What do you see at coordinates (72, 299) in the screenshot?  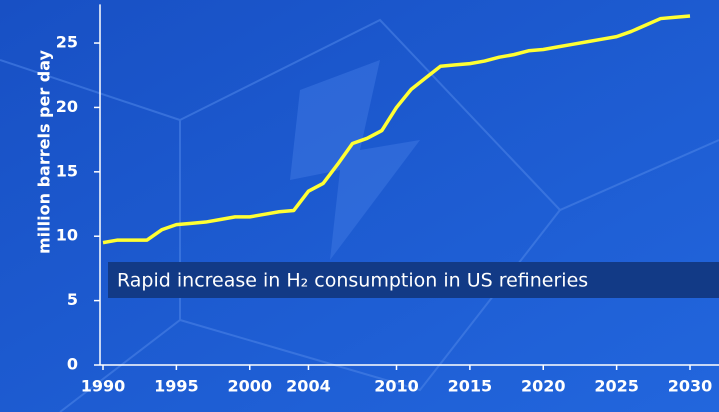 I see `y-tick-label: 5` at bounding box center [72, 299].